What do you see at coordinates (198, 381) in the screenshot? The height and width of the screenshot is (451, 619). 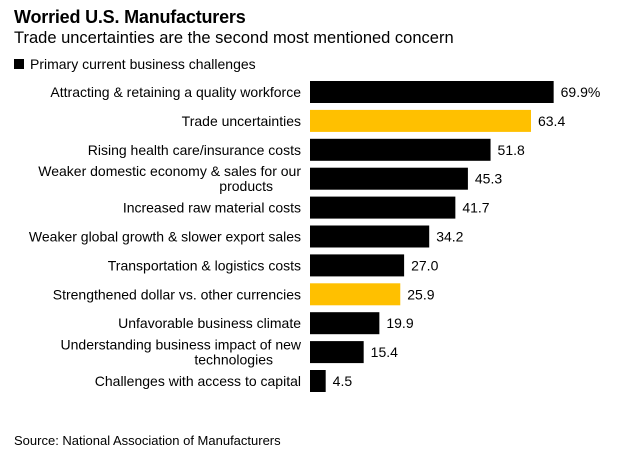 I see `category-label-10: Challenges with access to capital` at bounding box center [198, 381].